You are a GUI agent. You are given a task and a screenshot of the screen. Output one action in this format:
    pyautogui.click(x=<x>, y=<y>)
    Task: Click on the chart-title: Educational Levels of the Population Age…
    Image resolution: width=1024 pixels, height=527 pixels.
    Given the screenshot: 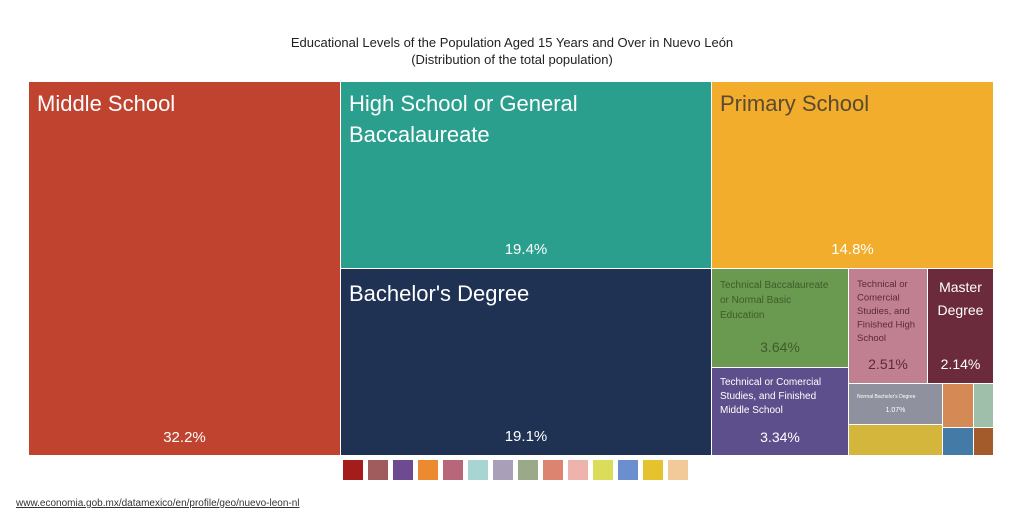 What is the action you would take?
    pyautogui.click(x=512, y=42)
    